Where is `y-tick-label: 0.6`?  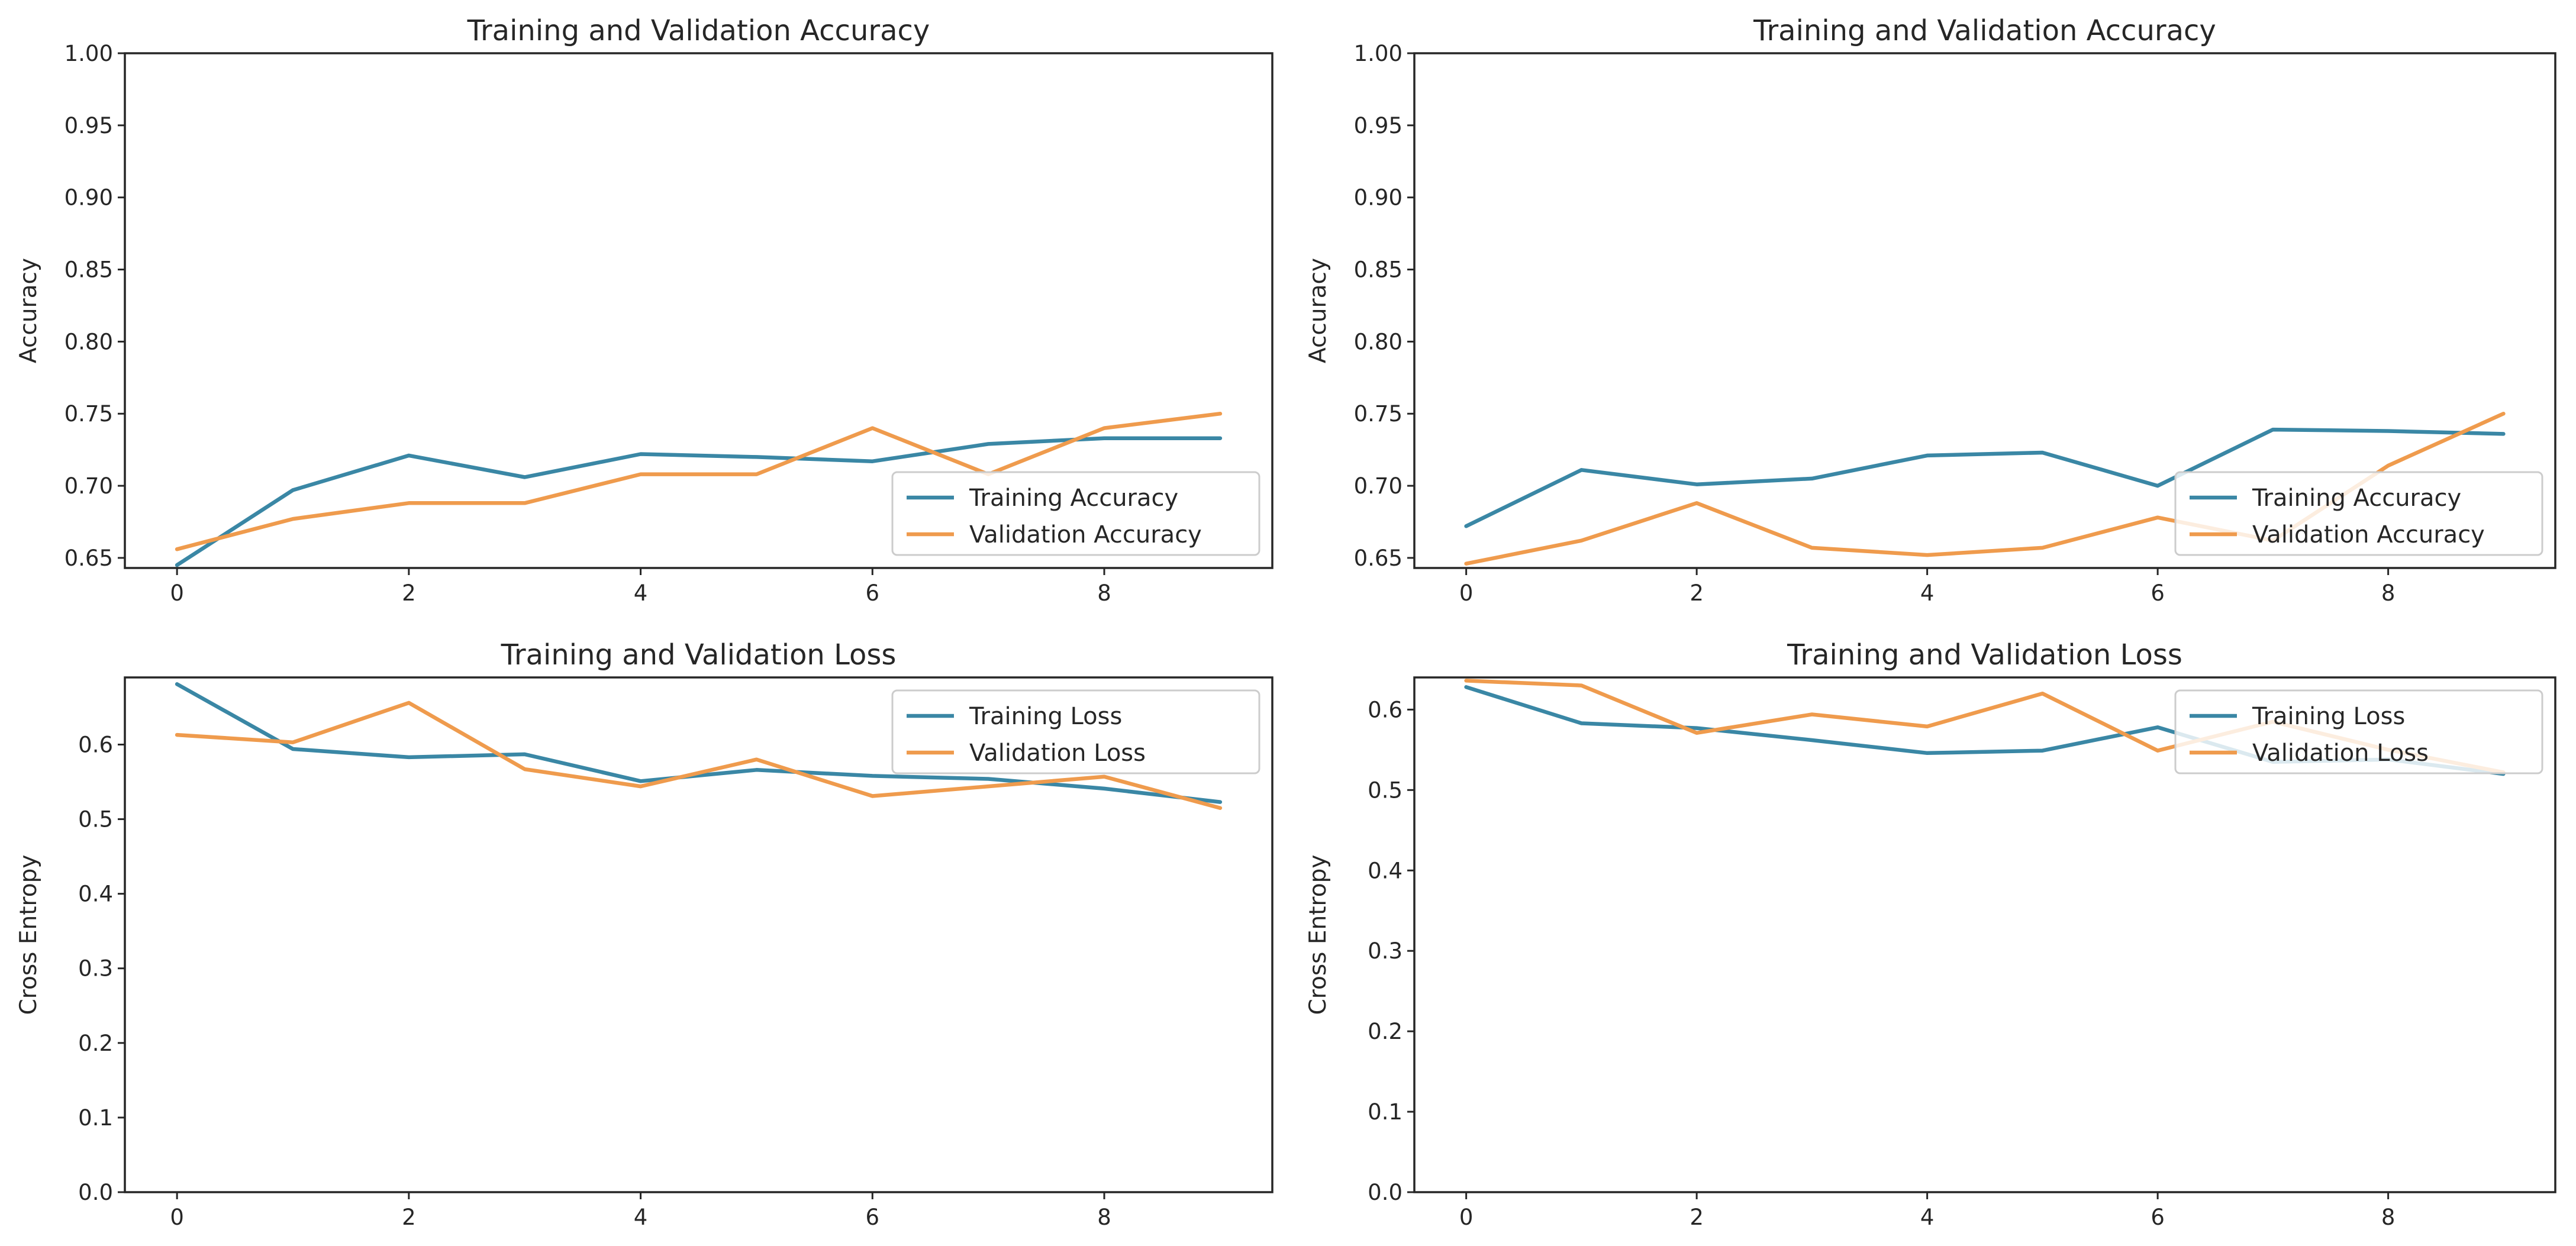 y-tick-label: 0.6 is located at coordinates (95, 744).